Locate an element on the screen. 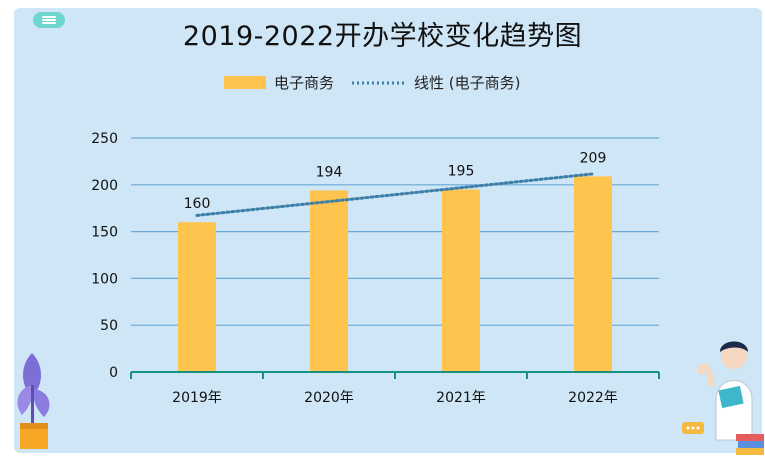 This screenshot has width=765, height=465. teacher-with-book-decoration is located at coordinates (723, 398).